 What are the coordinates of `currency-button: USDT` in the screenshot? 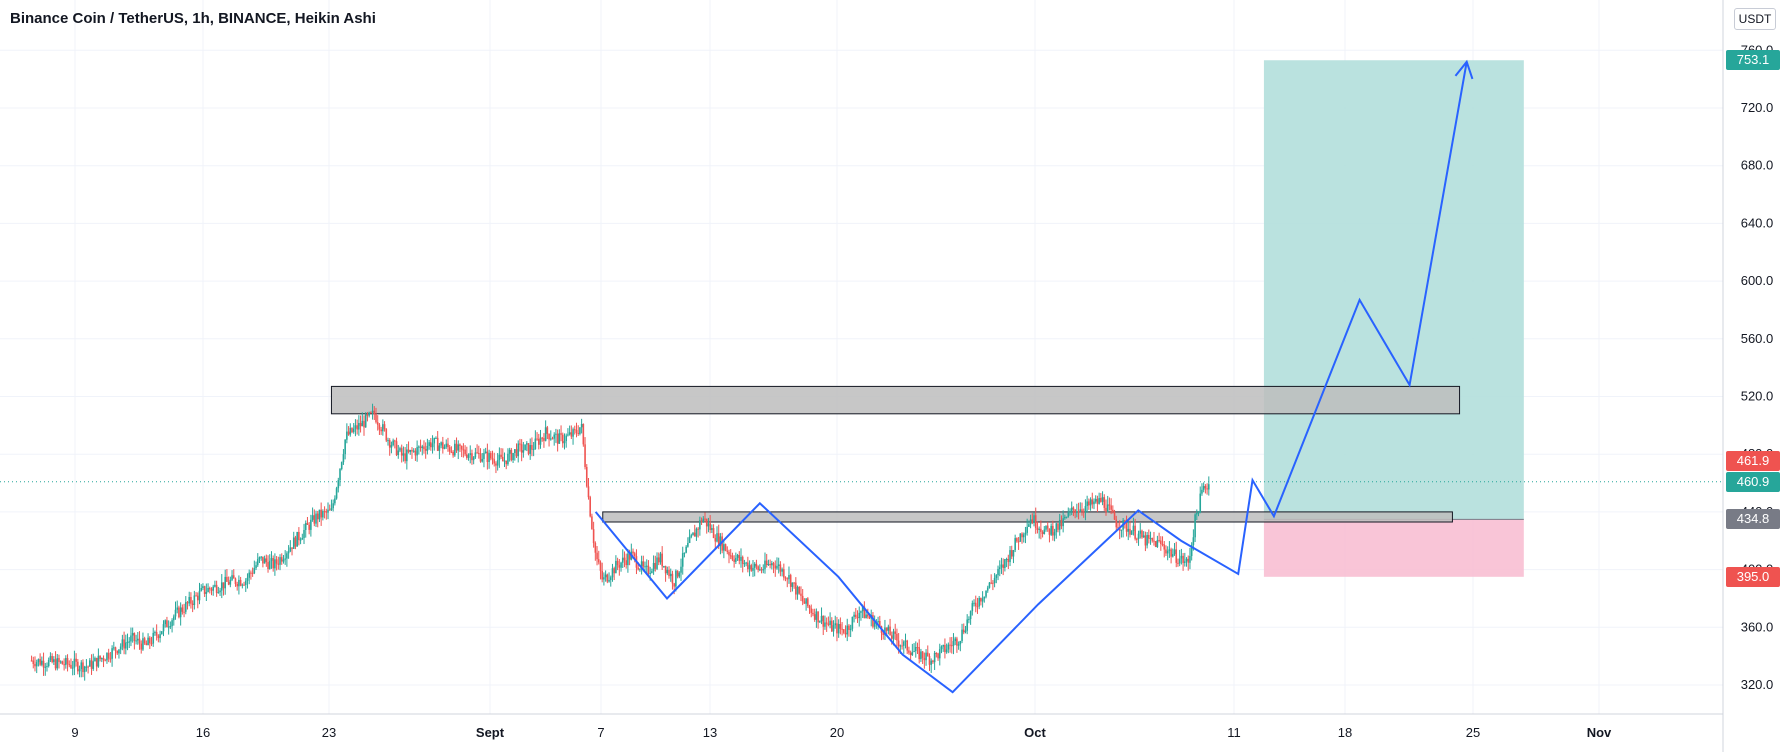 It's located at (1755, 19).